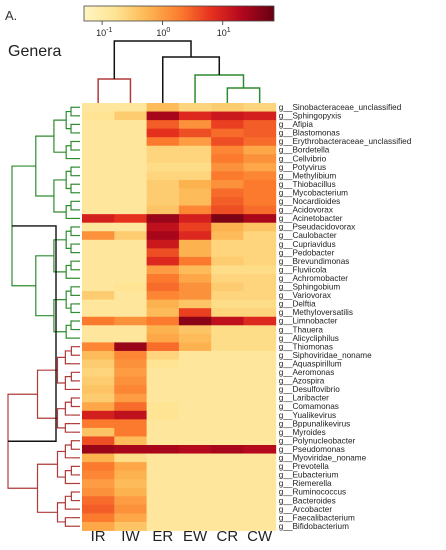  I want to click on row-label: g__Myoviridae_noname, so click(323, 458).